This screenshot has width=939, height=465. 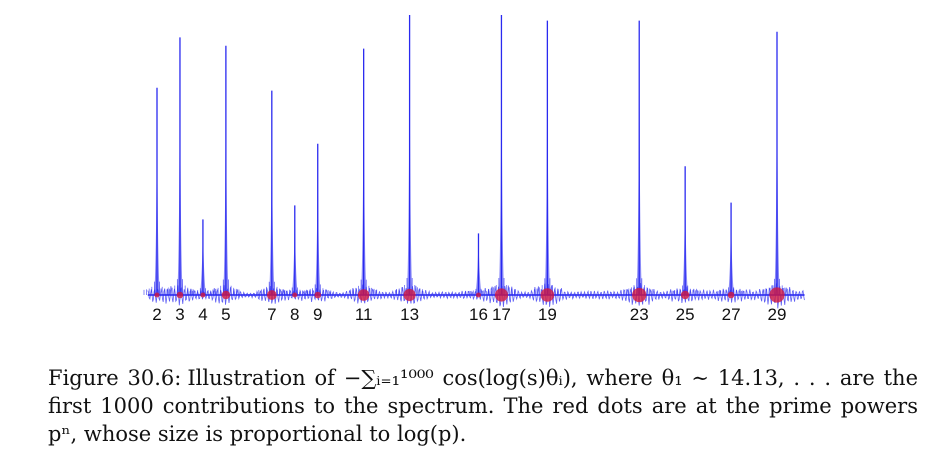 I want to click on peak-x16, so click(x=478, y=264).